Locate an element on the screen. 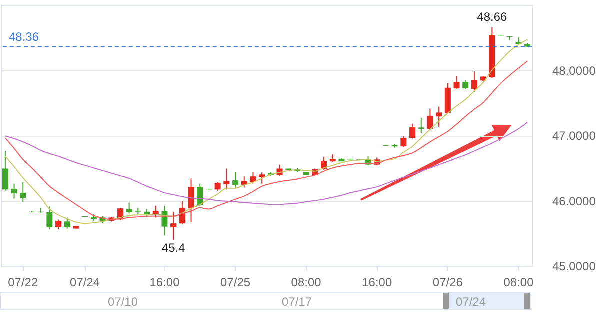  ref-line-label: 48.36 is located at coordinates (24, 37).